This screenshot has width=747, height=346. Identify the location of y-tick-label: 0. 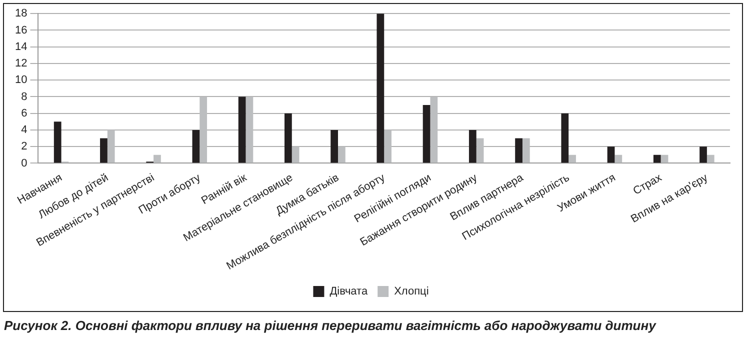
(24, 163).